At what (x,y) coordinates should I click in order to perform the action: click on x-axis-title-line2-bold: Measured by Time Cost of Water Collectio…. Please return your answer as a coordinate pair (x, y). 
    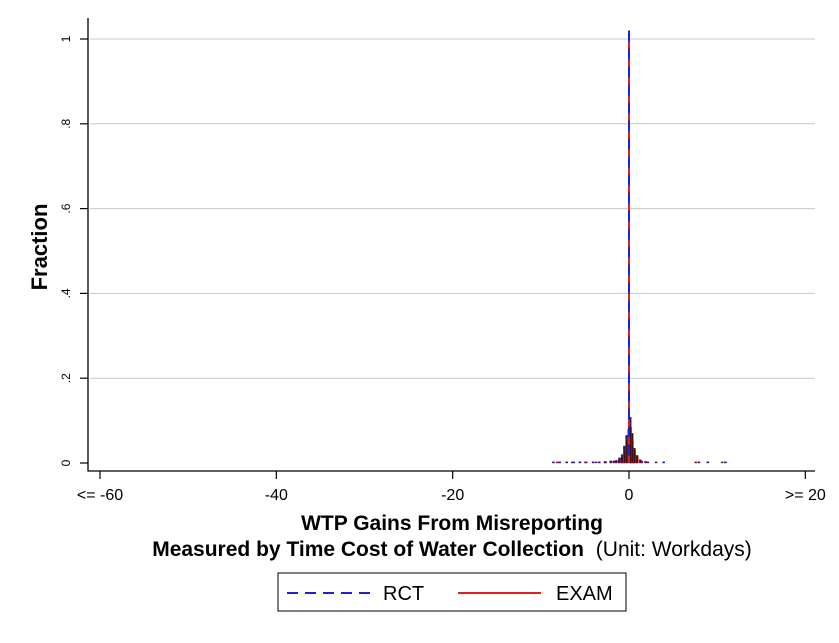
    Looking at the image, I should click on (368, 549).